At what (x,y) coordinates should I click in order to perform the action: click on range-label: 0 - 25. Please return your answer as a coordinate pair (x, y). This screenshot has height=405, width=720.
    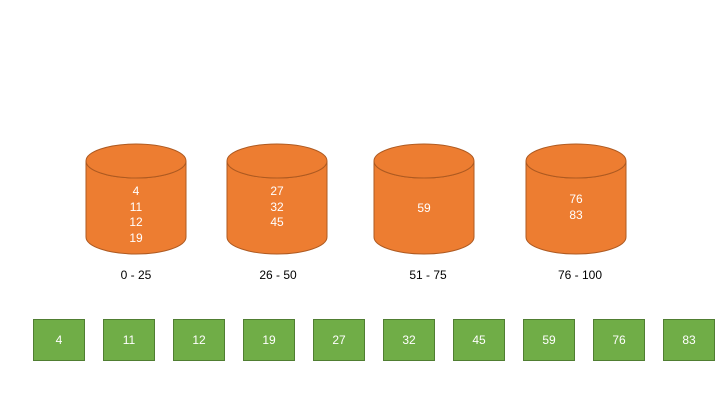
    Looking at the image, I should click on (136, 275).